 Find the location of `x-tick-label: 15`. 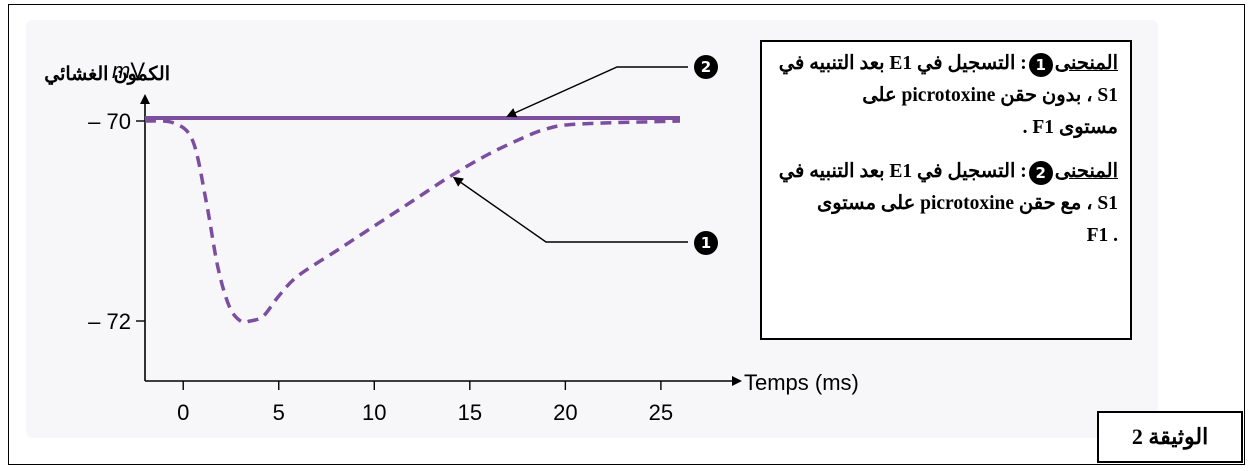

x-tick-label: 15 is located at coordinates (470, 412).